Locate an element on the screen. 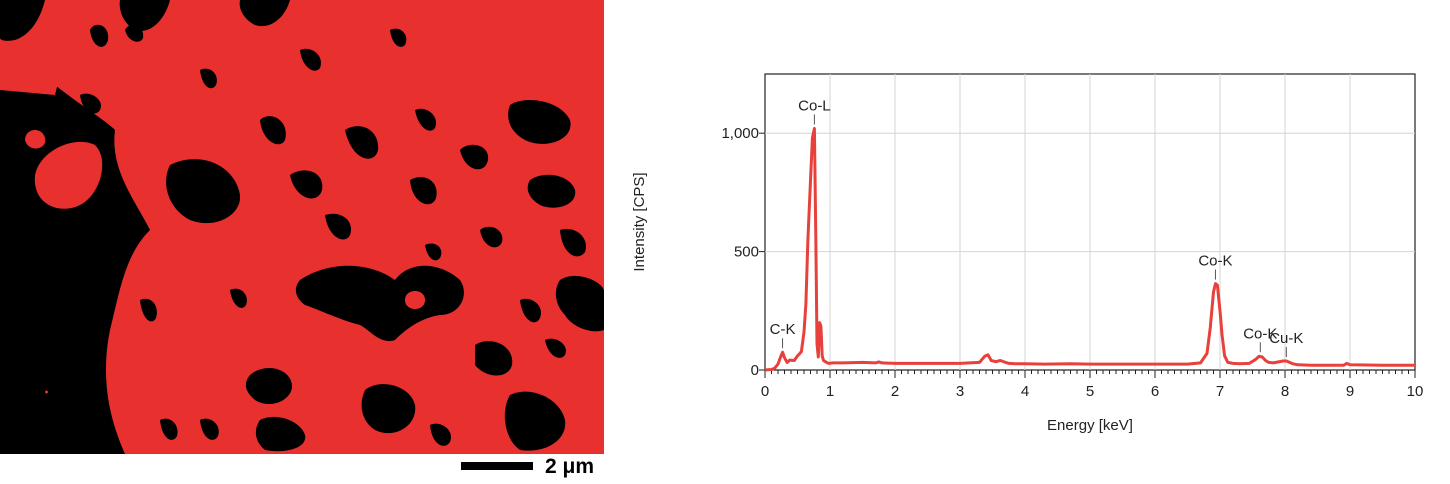 The image size is (1450, 484). y-axis-title: Intensity [CPS] is located at coordinates (639, 221).